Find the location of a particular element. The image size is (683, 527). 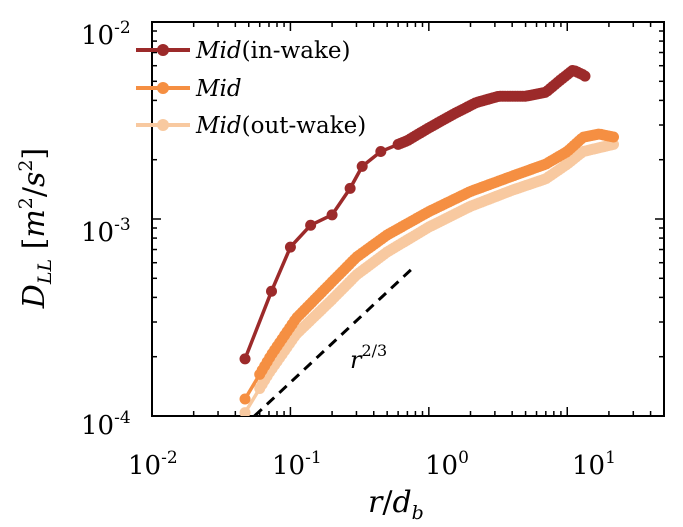

y-tick-label: 10⁻² is located at coordinates (106, 34).